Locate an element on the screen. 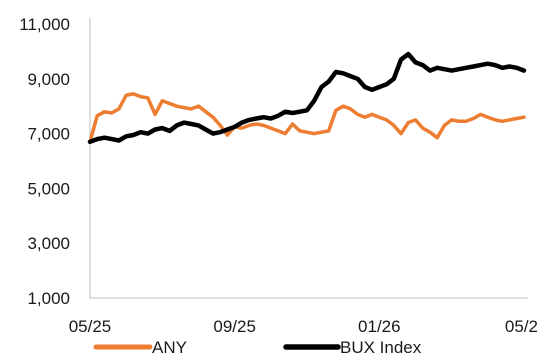  y-tick-labels: 1,000 3,000 5,000 7,000 9,000 11,000 is located at coordinates (44, 161).